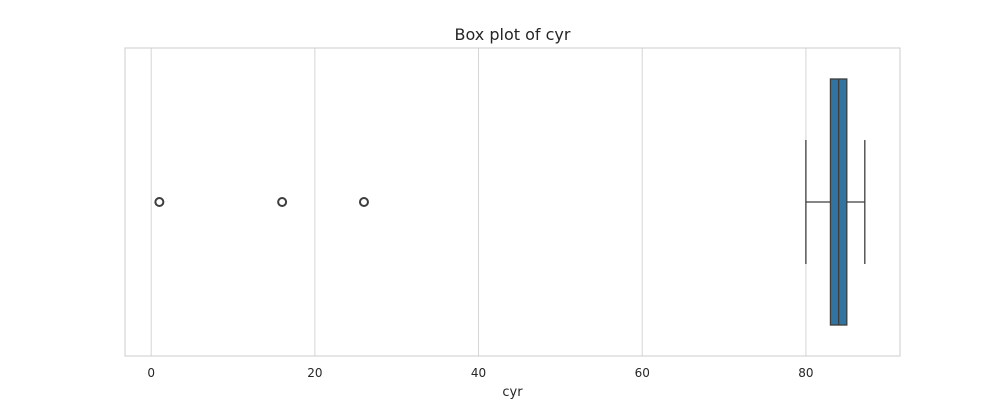 This screenshot has height=405, width=1000. I want to click on x-tick-label: 40, so click(478, 373).